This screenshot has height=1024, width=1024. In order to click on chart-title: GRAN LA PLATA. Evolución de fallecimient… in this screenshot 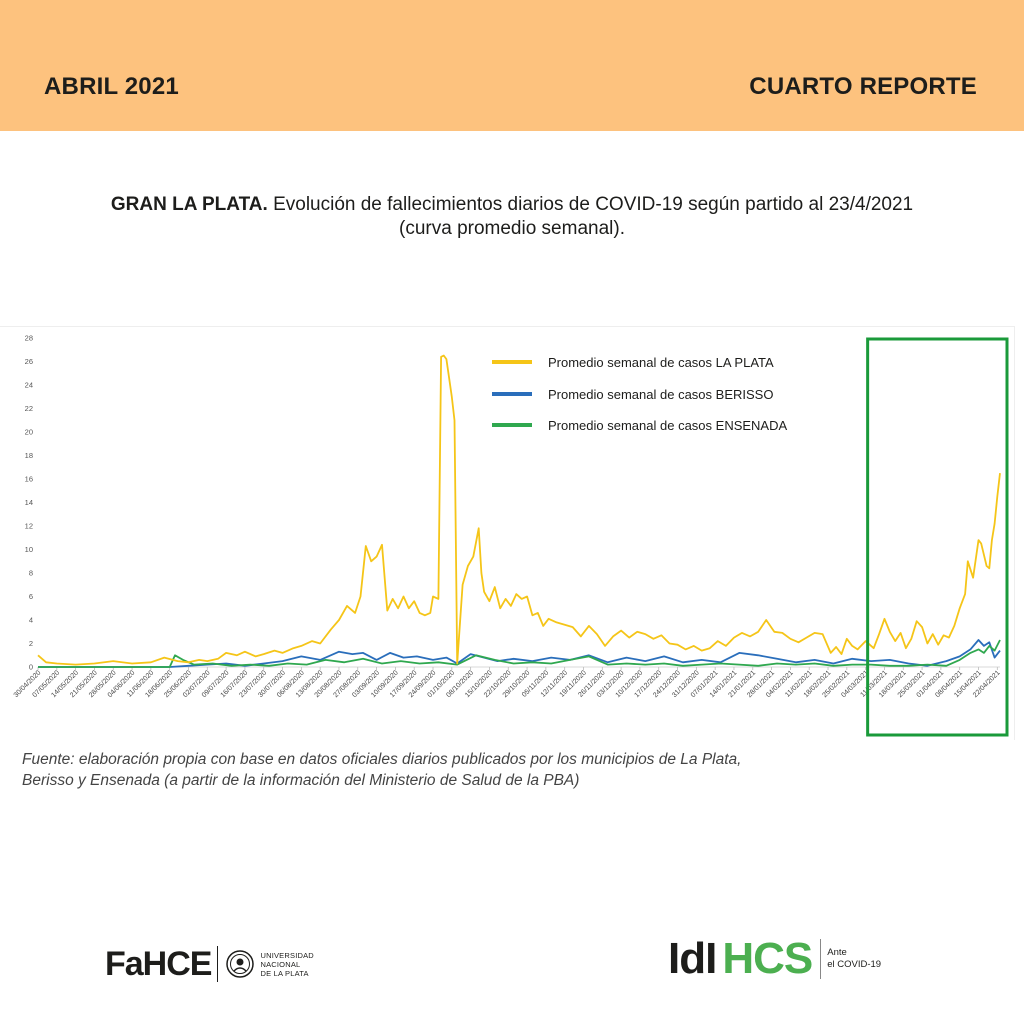, I will do `click(512, 217)`.